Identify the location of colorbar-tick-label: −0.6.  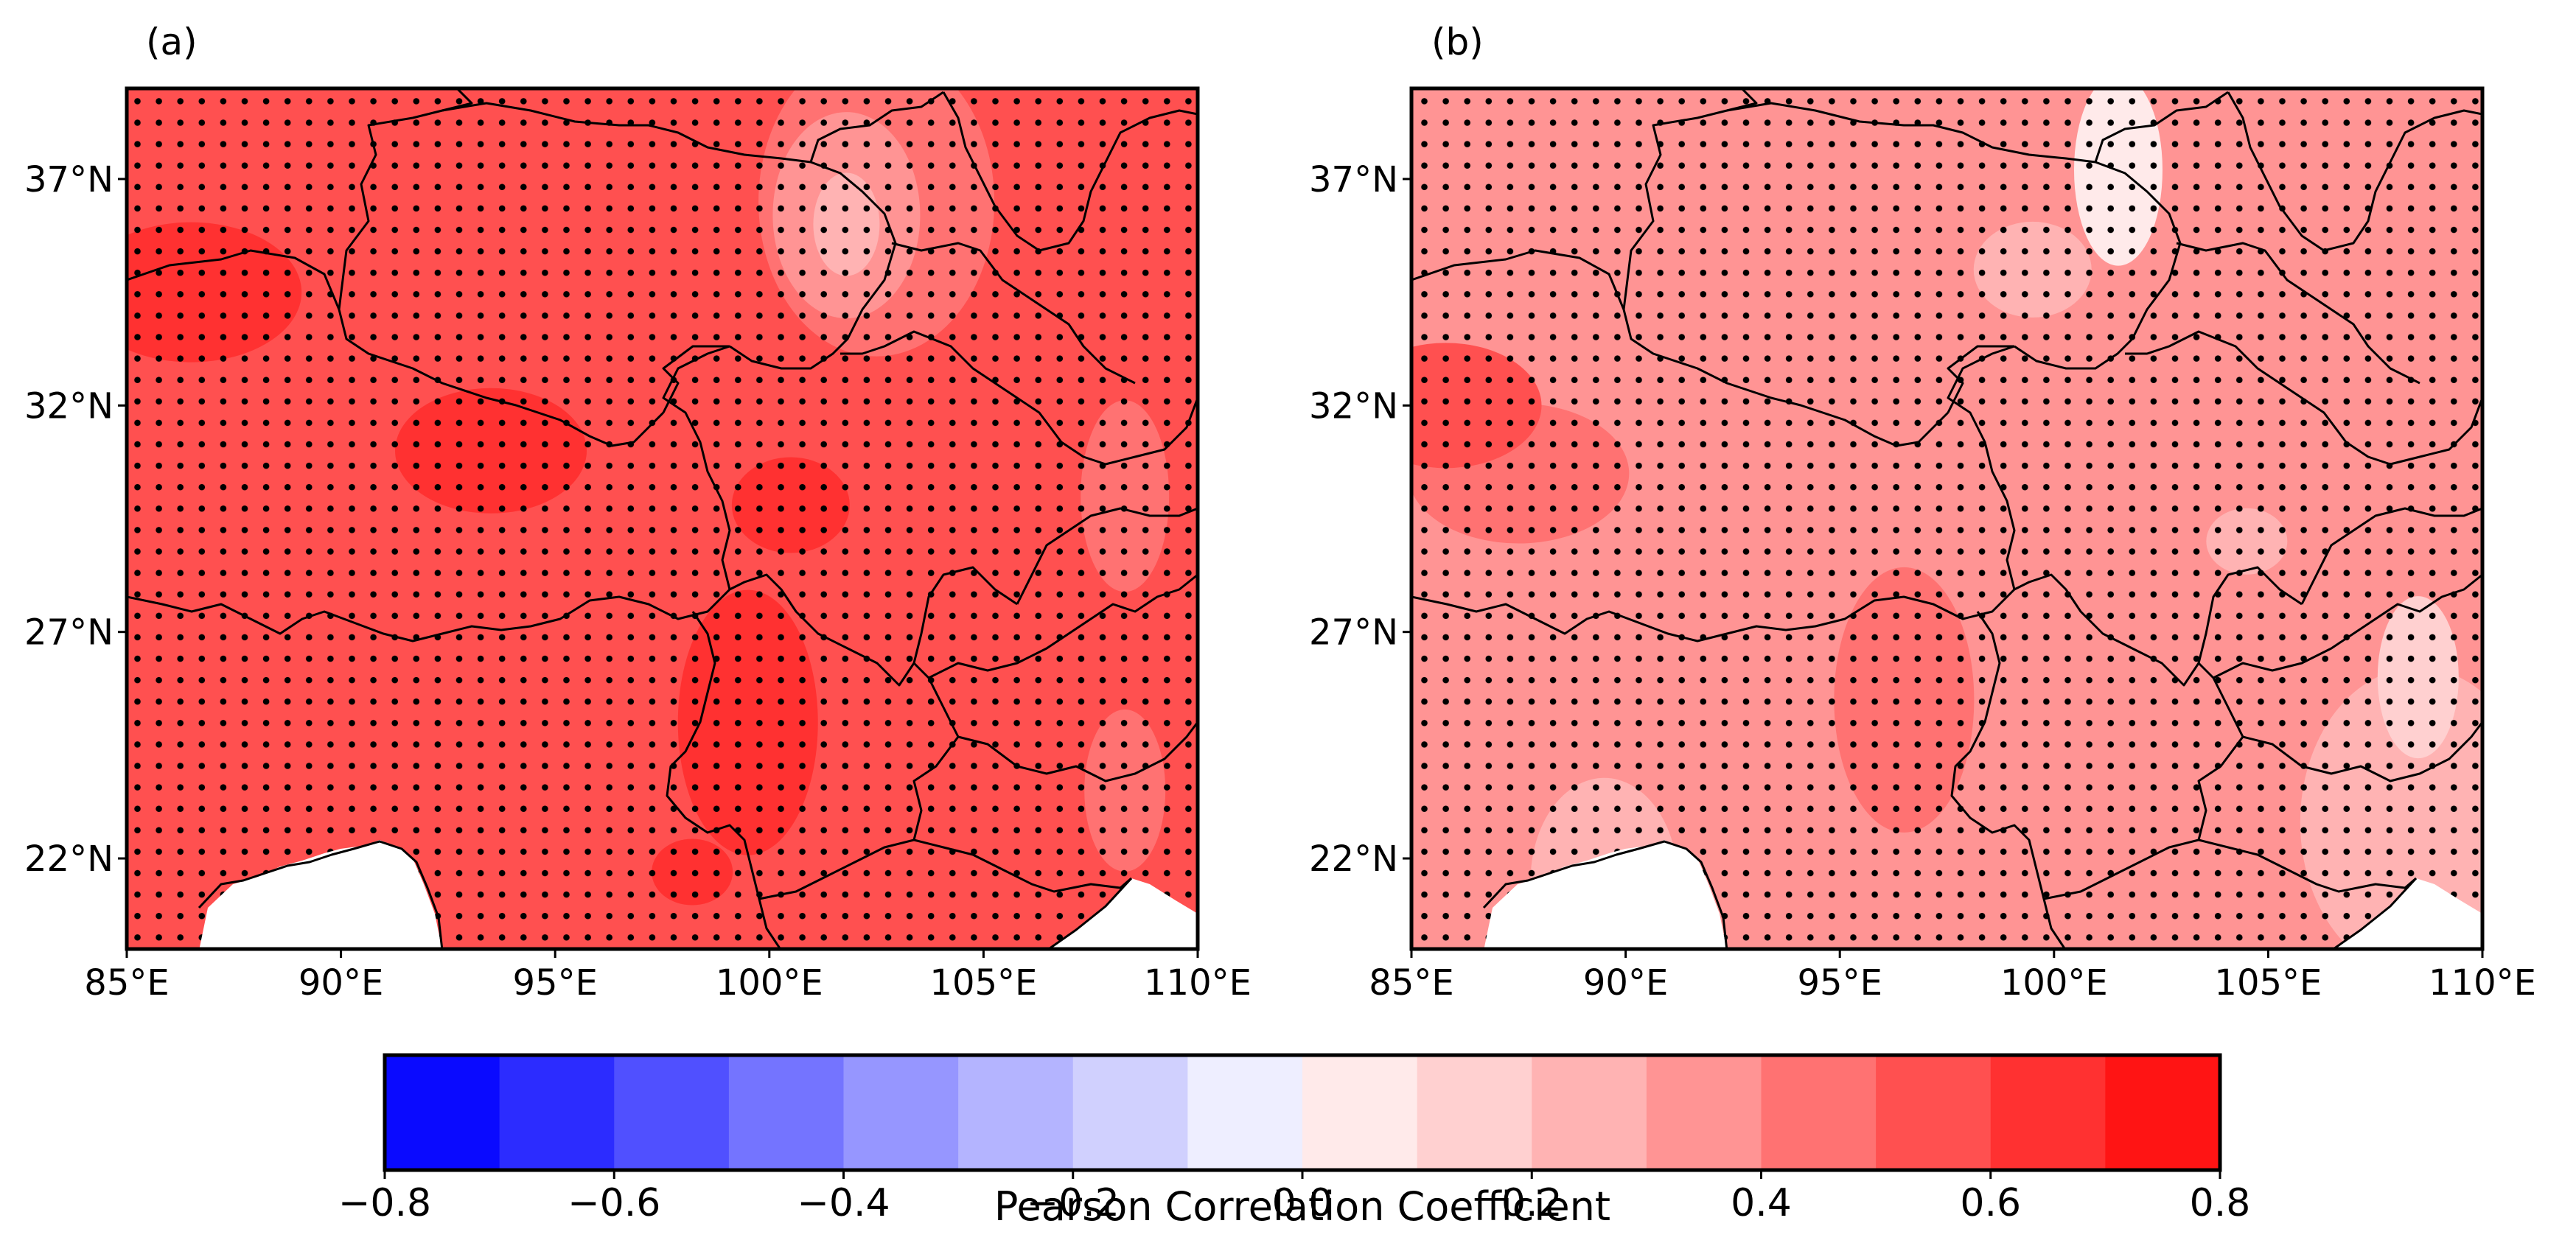
(614, 1203).